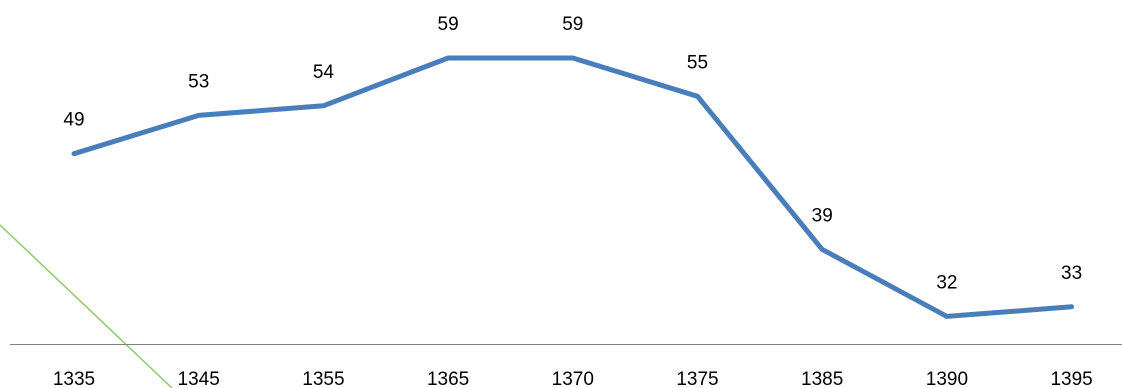  Describe the element at coordinates (1071, 273) in the screenshot. I see `data-label: 33` at that location.